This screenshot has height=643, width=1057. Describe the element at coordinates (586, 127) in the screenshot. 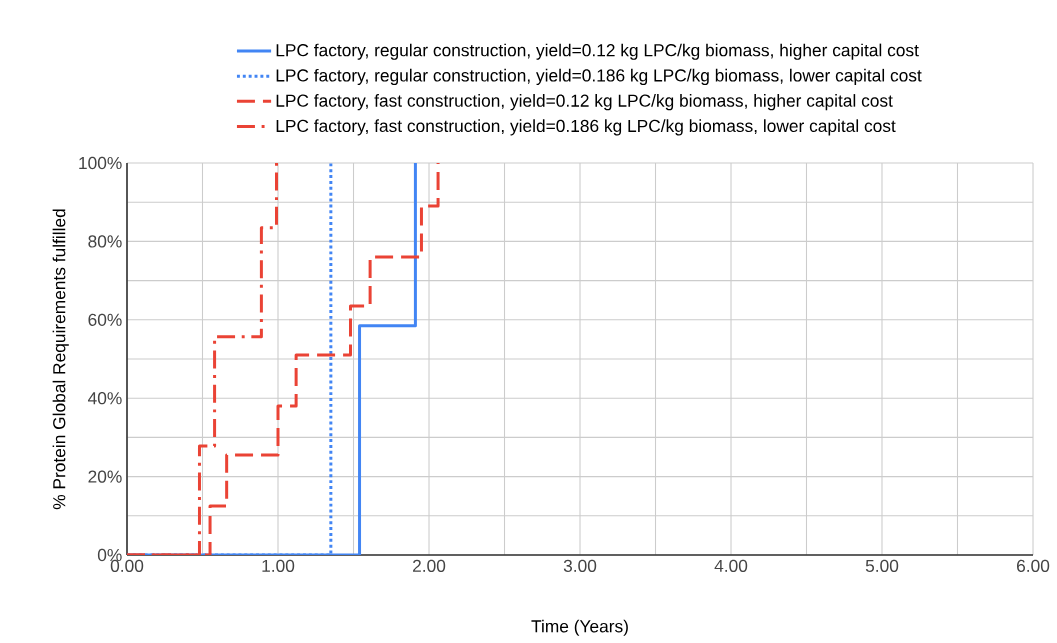

I see `legend-label: LPC factory, fast construction, yield=0.186 kg LPC/kg biomass, lower capital cost` at that location.